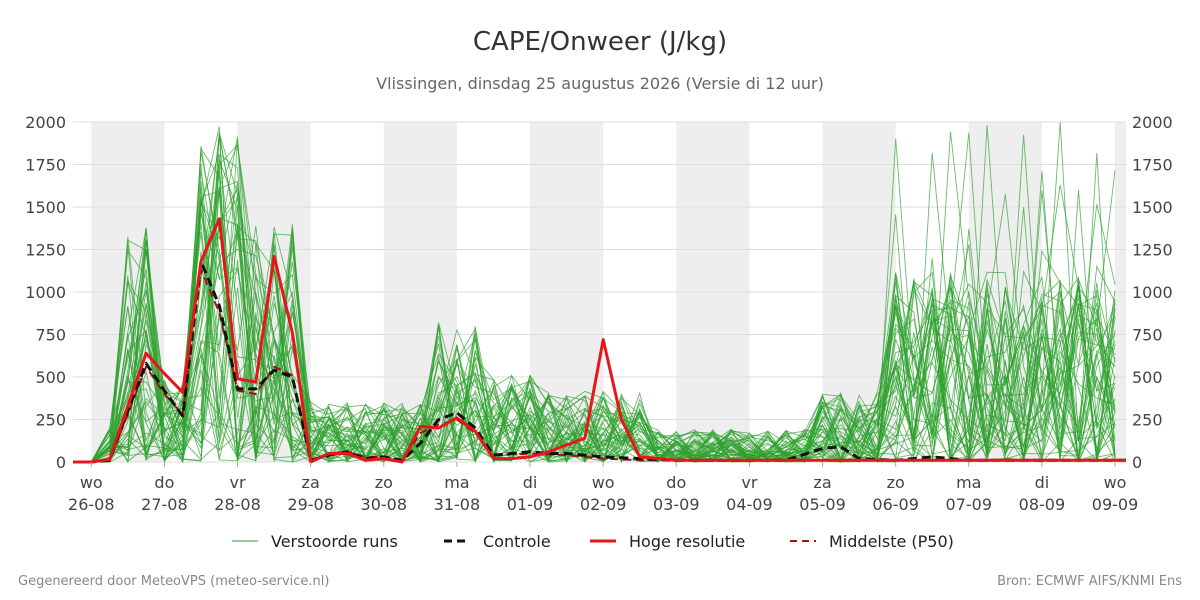 The image size is (1200, 600). I want to click on y-tick-right-250: 250, so click(1147, 420).